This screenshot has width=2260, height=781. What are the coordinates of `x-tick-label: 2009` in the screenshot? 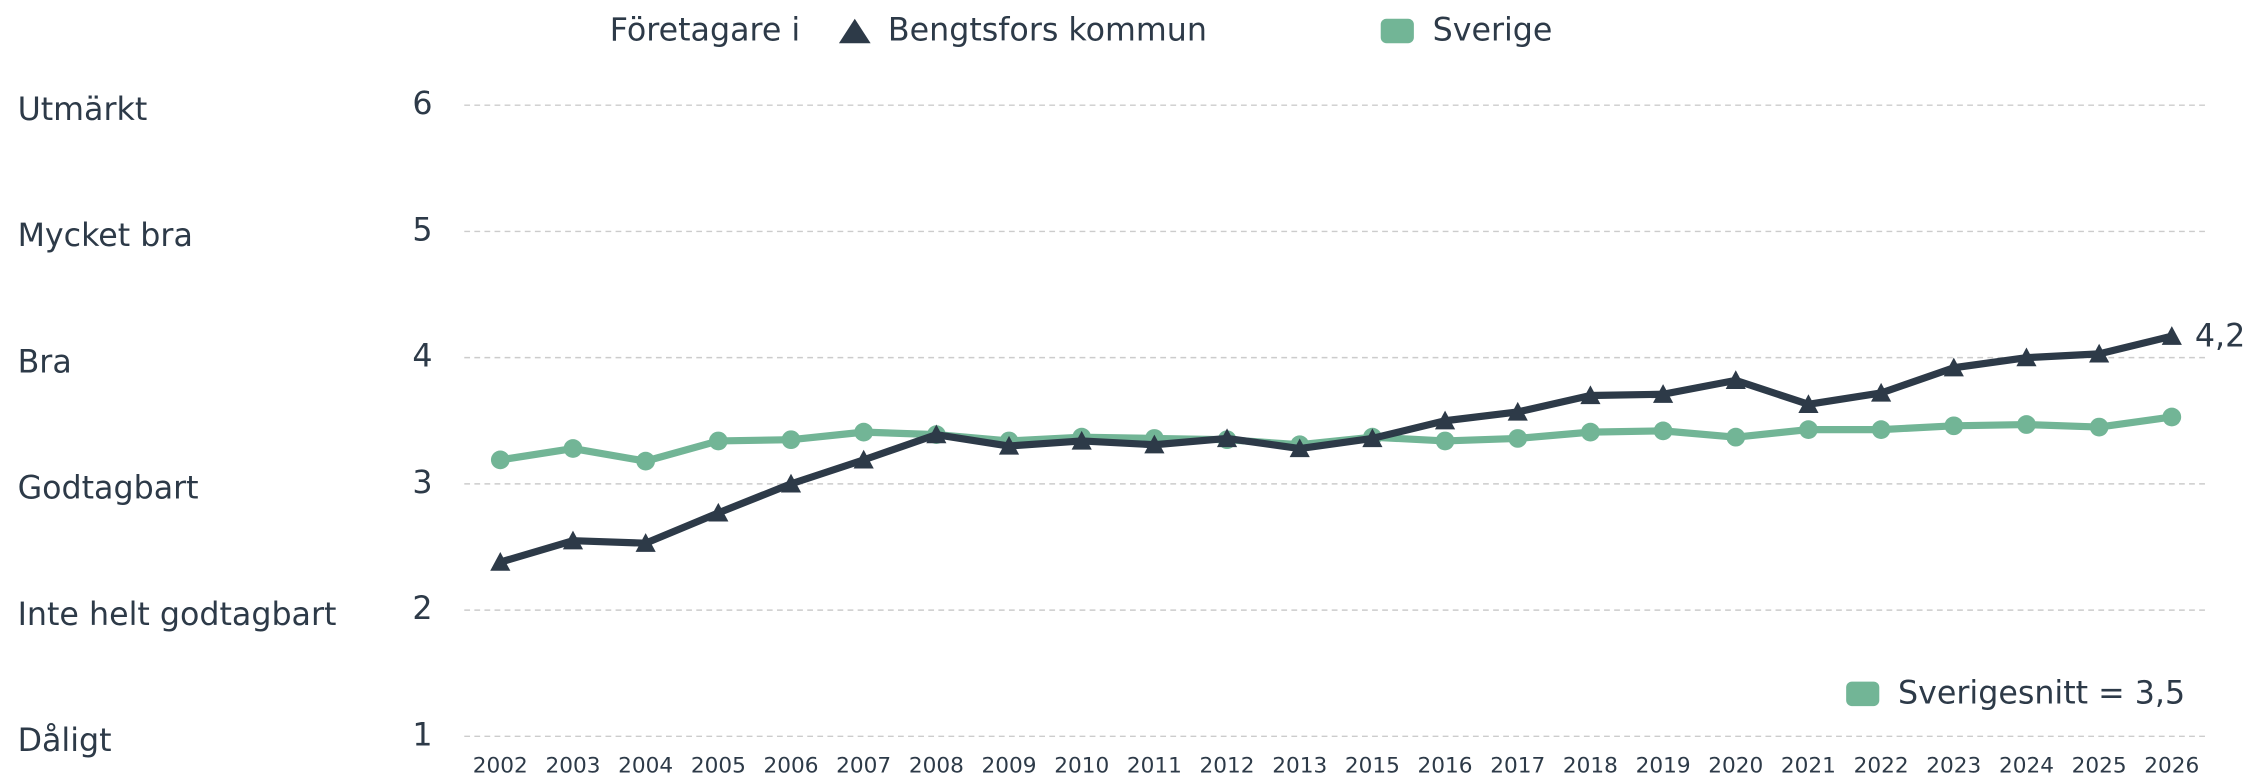 It's located at (1009, 766).